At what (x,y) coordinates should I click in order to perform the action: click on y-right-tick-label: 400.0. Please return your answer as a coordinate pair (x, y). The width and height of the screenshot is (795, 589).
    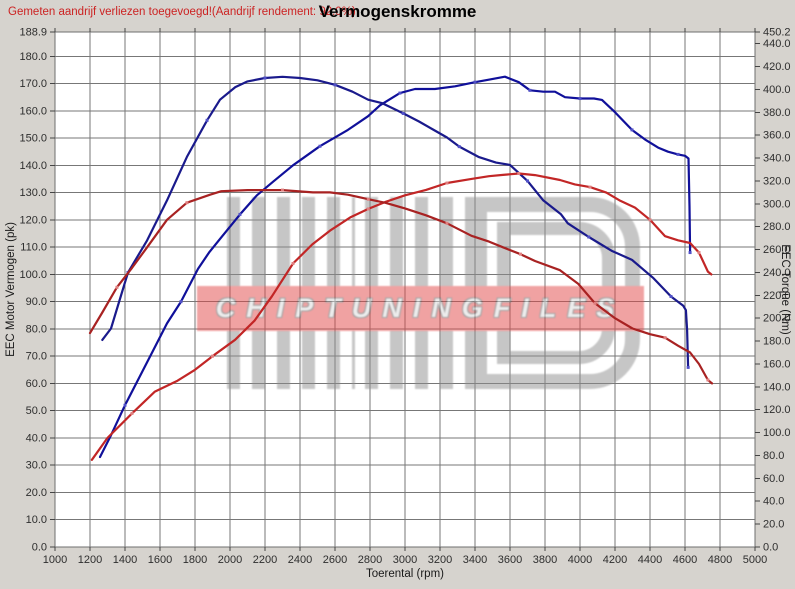
    Looking at the image, I should click on (777, 90).